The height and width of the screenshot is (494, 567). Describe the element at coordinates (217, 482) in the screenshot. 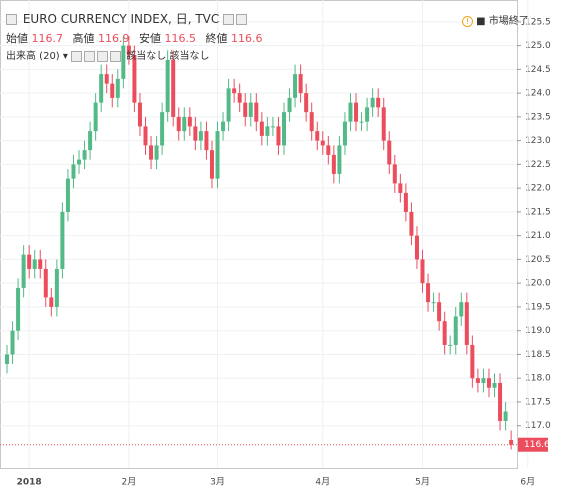

I see `x-tick-label: 3月` at that location.